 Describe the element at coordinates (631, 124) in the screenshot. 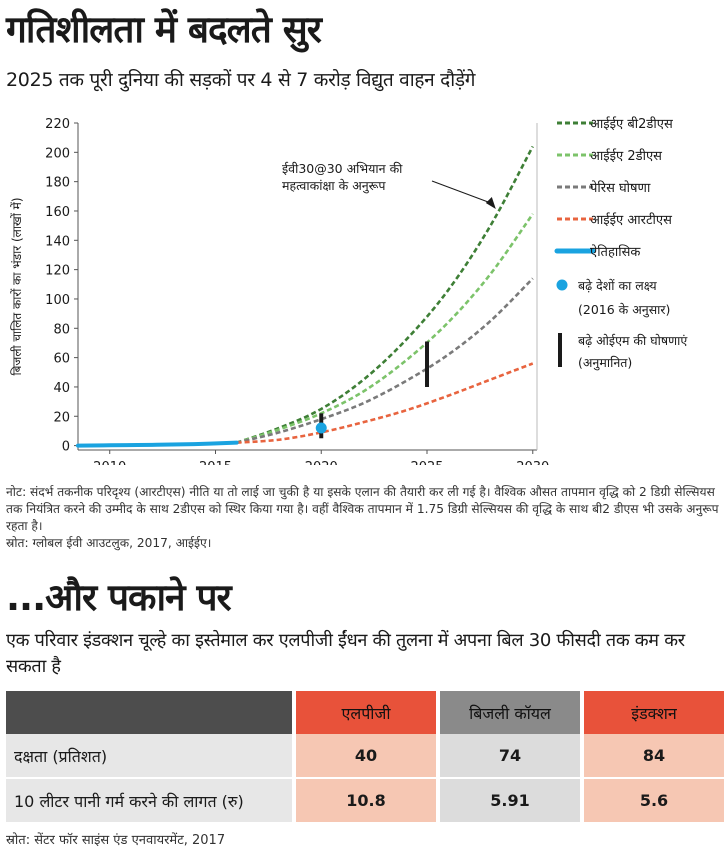

I see `legend-label-b2ds: आईईए बी2डीएस` at that location.